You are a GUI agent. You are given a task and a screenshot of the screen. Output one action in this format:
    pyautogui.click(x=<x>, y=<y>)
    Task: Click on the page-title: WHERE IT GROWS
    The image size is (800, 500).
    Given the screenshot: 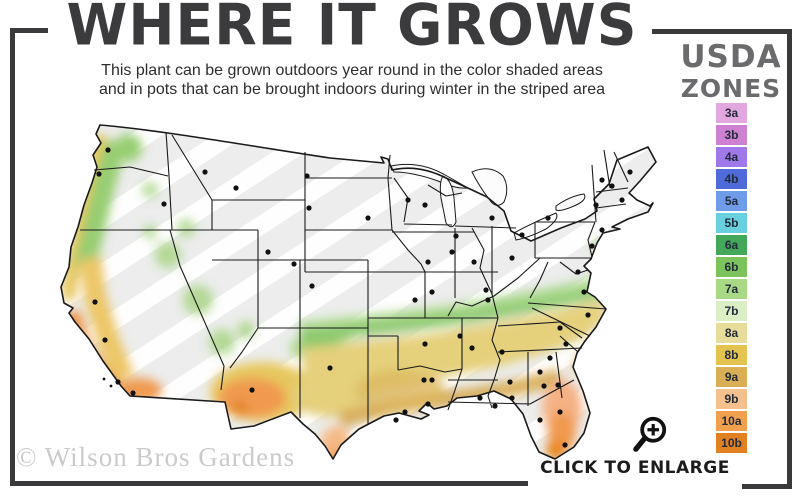 What is the action you would take?
    pyautogui.click(x=352, y=29)
    